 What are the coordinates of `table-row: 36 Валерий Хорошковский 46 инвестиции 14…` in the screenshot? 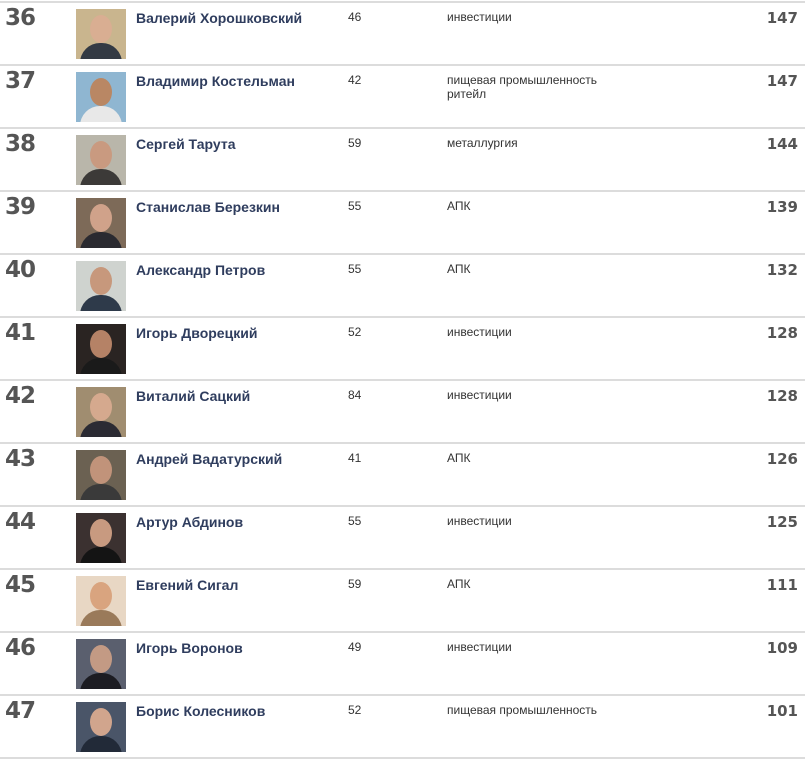 It's located at (402, 32).